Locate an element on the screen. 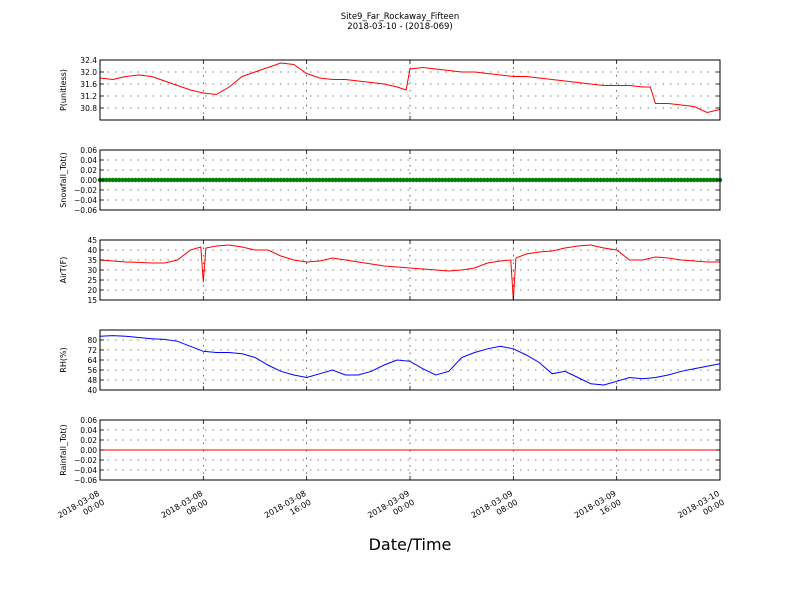 The width and height of the screenshot is (800, 600). y-tick-label: 31.2 is located at coordinates (88, 96).